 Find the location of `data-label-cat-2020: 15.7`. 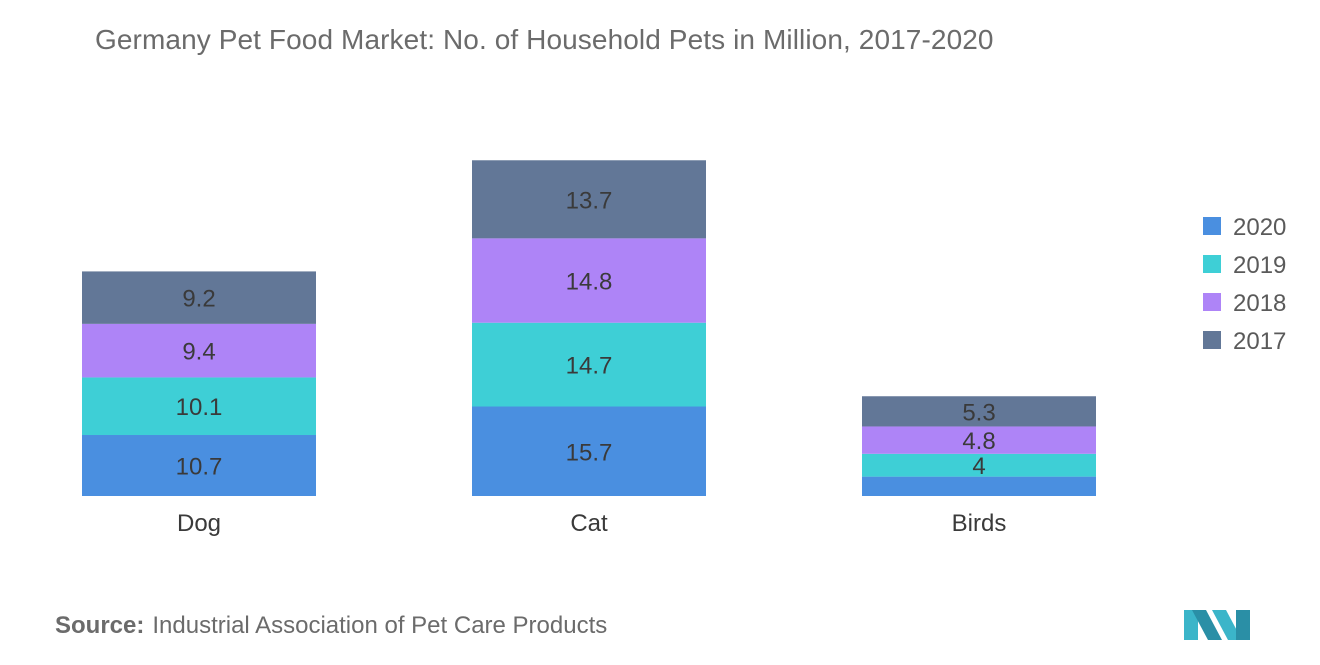

data-label-cat-2020: 15.7 is located at coordinates (589, 452).